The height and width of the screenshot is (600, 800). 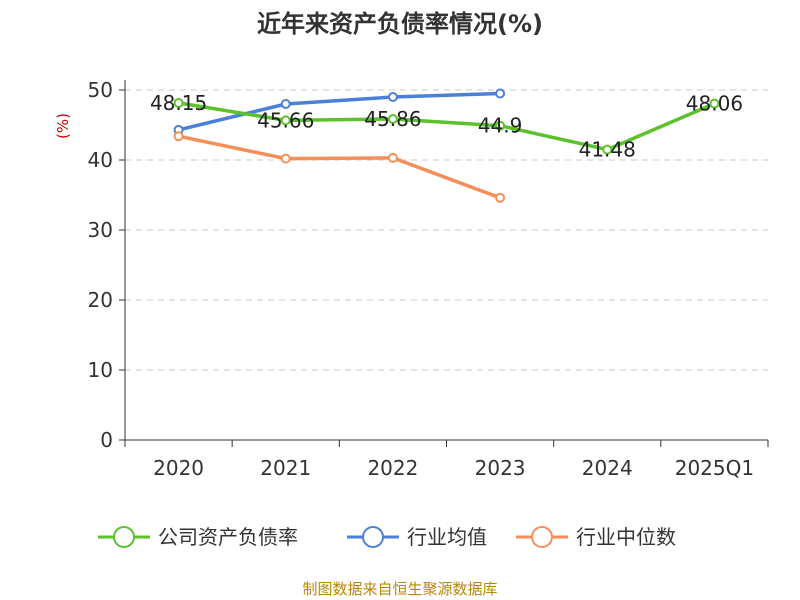 What do you see at coordinates (607, 468) in the screenshot?
I see `x-tick-label: 2024` at bounding box center [607, 468].